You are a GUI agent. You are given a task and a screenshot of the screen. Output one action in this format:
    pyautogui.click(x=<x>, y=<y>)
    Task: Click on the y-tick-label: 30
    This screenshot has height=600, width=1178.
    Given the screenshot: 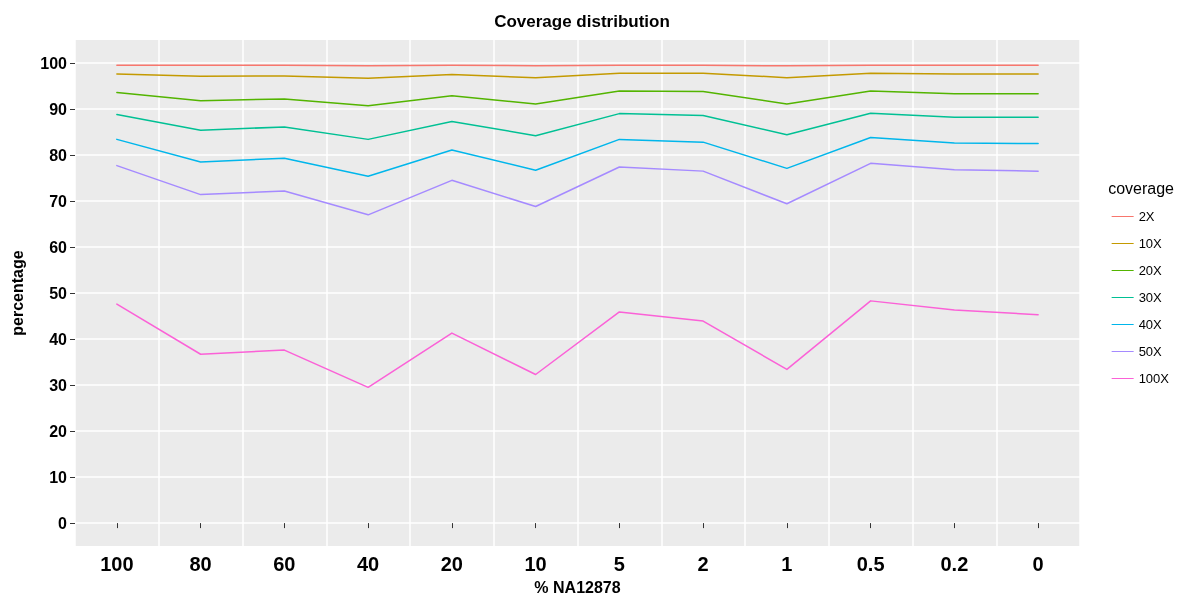 What is the action you would take?
    pyautogui.click(x=58, y=385)
    